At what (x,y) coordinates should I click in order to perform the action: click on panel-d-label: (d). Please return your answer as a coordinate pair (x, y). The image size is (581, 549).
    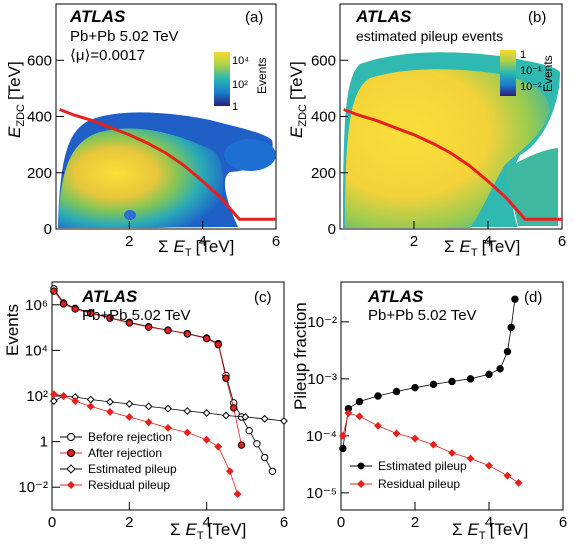
    Looking at the image, I should click on (533, 297).